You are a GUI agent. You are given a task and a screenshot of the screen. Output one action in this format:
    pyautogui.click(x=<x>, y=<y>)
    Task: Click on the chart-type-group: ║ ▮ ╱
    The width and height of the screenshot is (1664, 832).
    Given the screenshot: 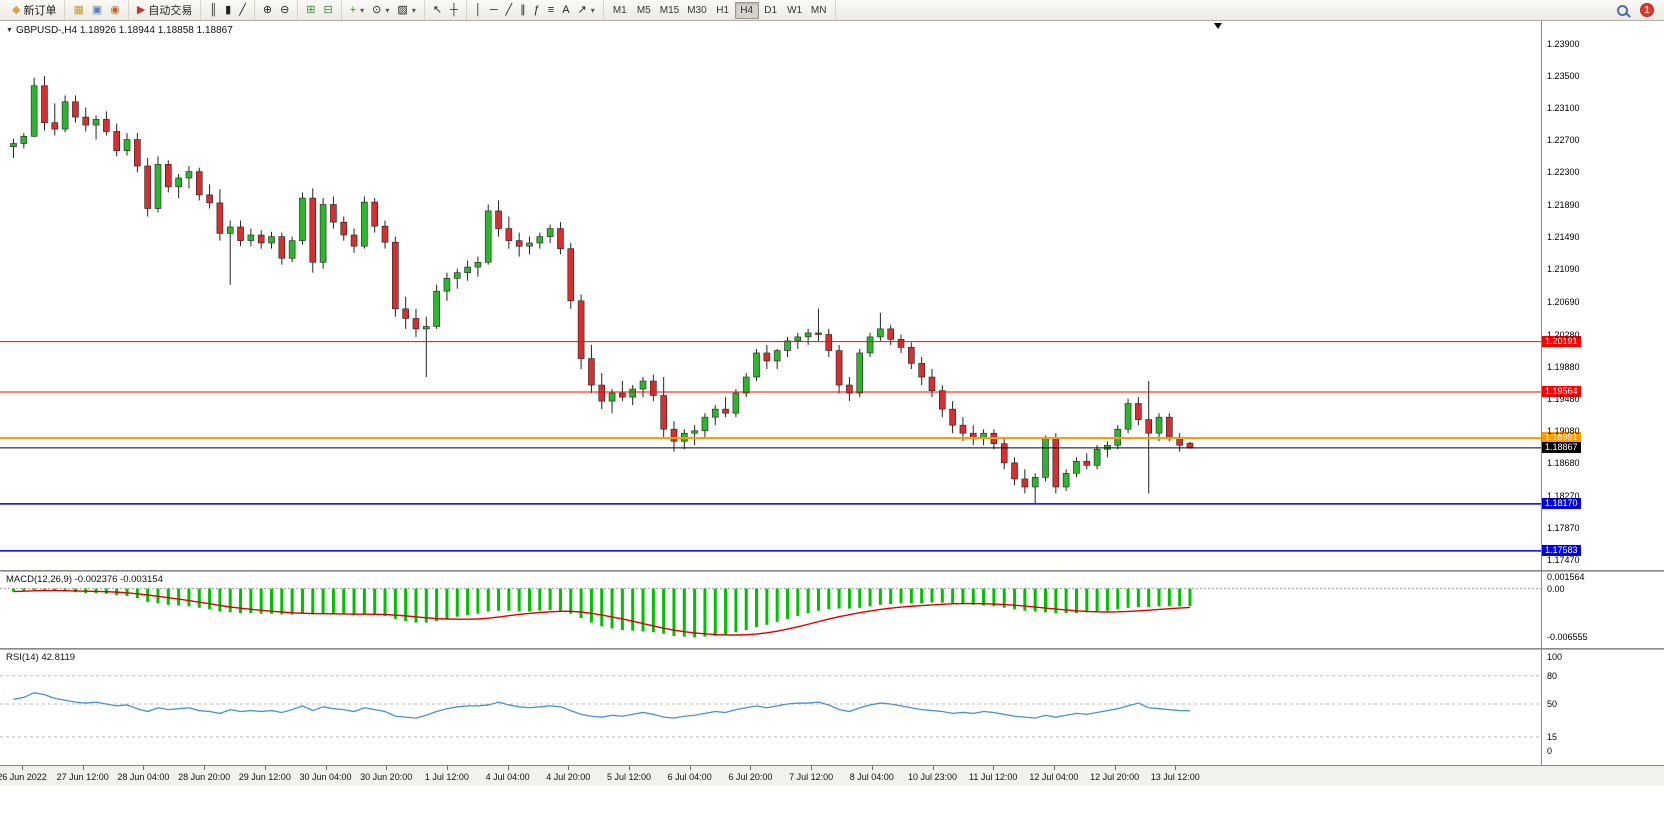 What is the action you would take?
    pyautogui.click(x=228, y=10)
    